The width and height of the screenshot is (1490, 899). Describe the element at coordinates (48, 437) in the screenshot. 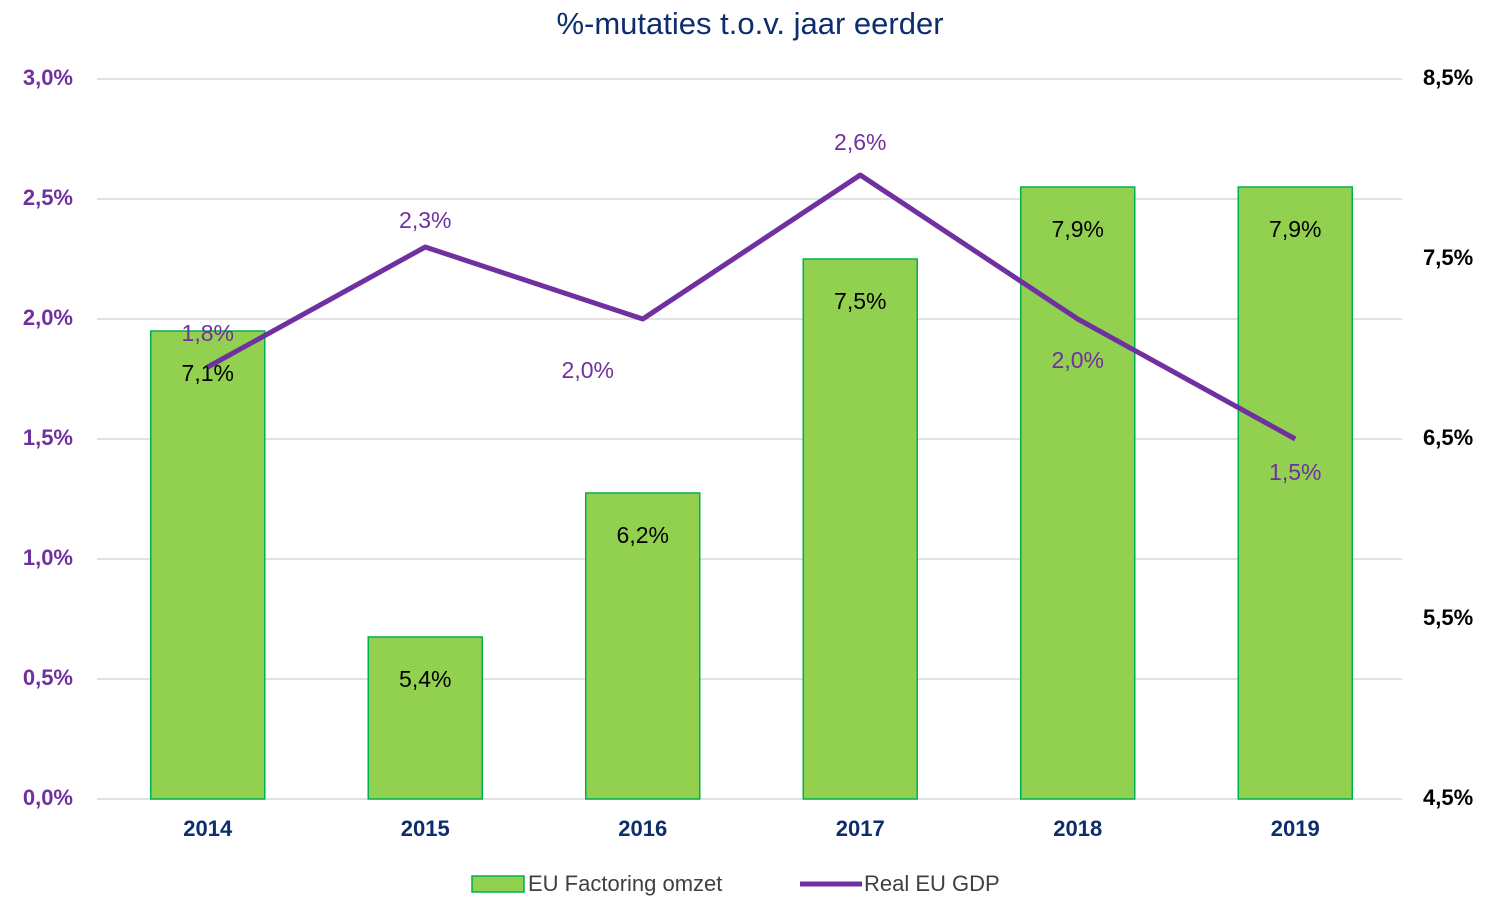

I see `y-tick-label: 1,5%` at that location.